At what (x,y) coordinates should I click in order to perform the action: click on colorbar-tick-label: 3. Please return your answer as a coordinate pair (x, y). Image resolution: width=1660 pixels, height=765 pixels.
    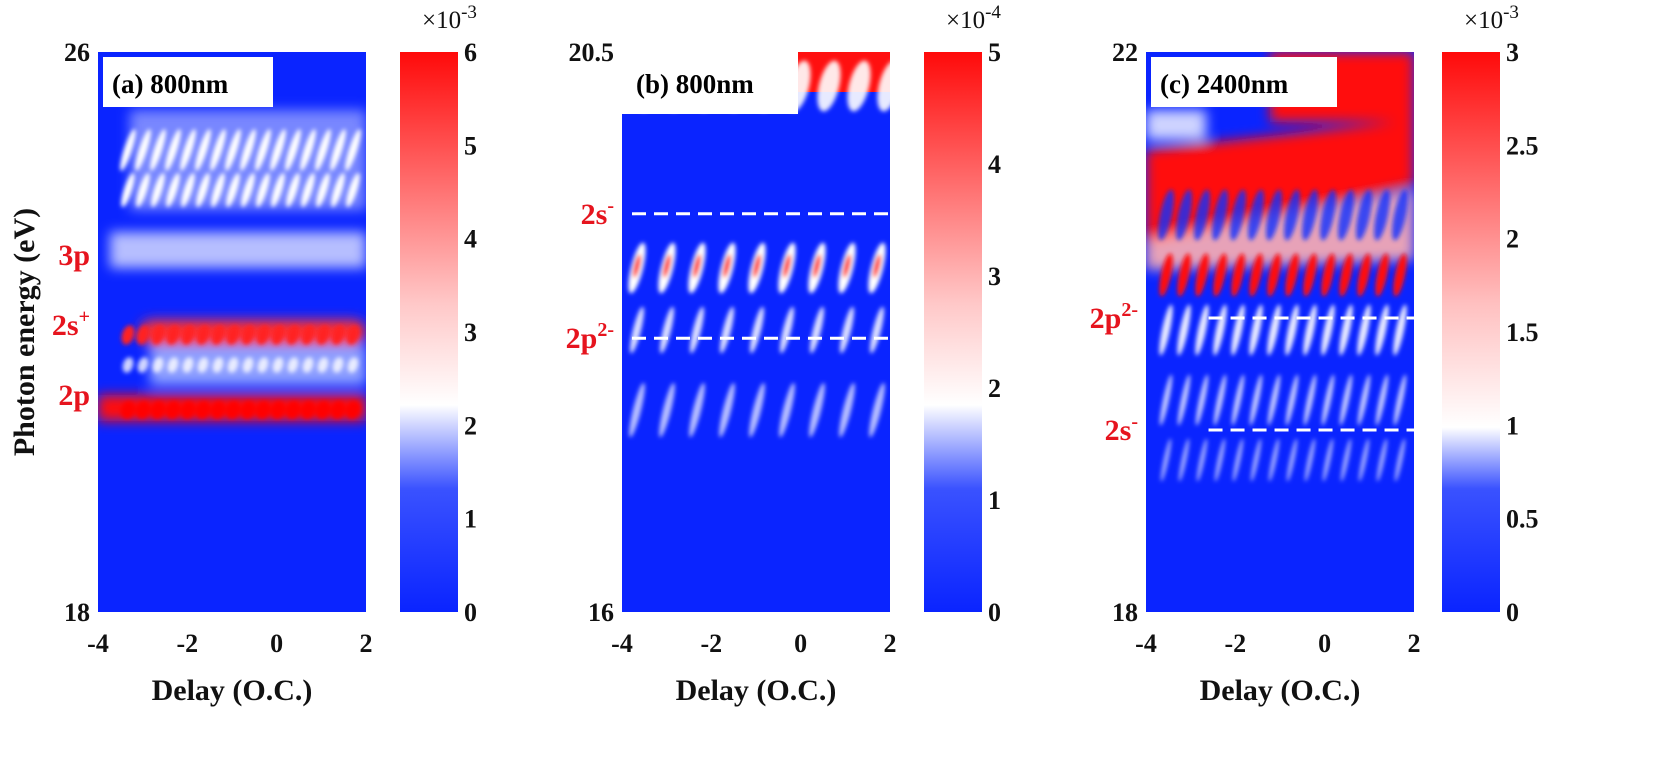
    Looking at the image, I should click on (470, 332).